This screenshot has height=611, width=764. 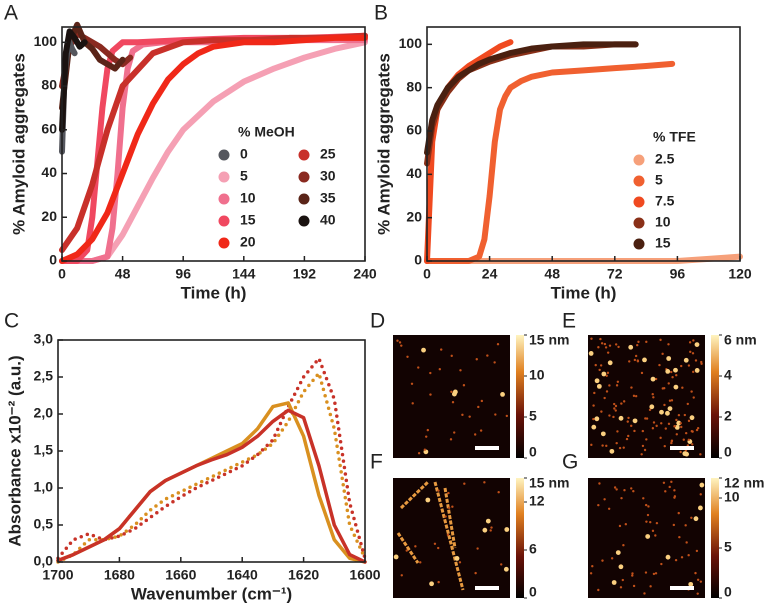 What do you see at coordinates (411, 43) in the screenshot?
I see `y-tick-label: 100` at bounding box center [411, 43].